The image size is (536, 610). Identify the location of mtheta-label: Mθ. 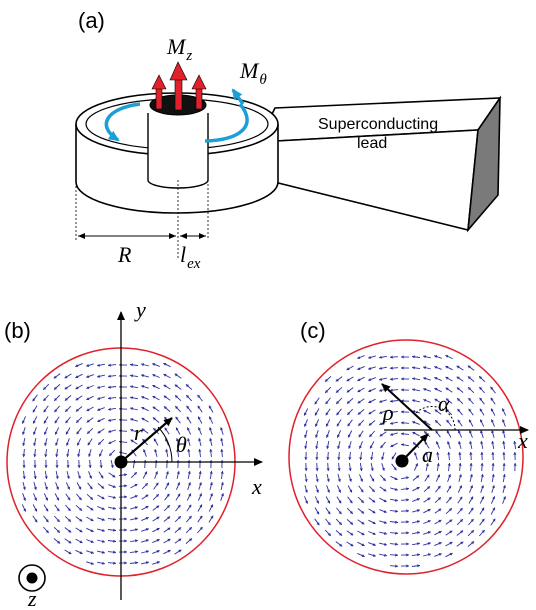
(253, 73).